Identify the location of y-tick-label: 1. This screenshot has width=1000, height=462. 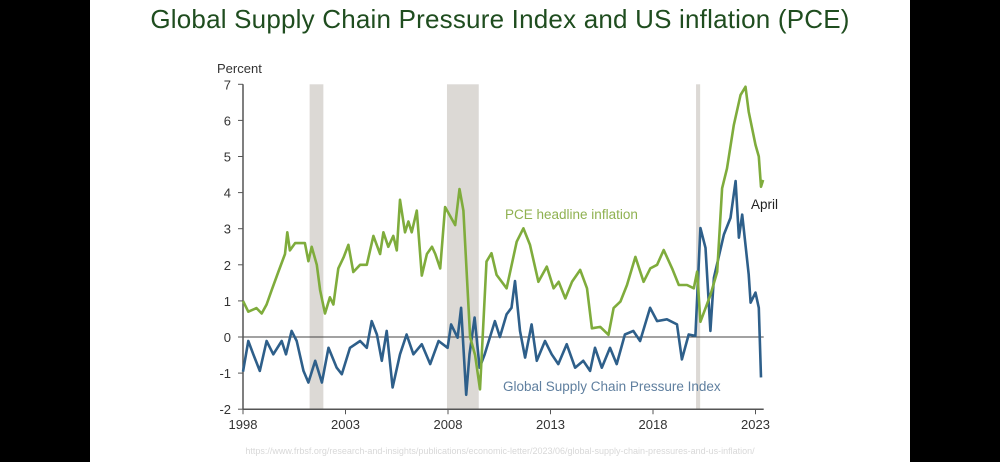
(227, 301).